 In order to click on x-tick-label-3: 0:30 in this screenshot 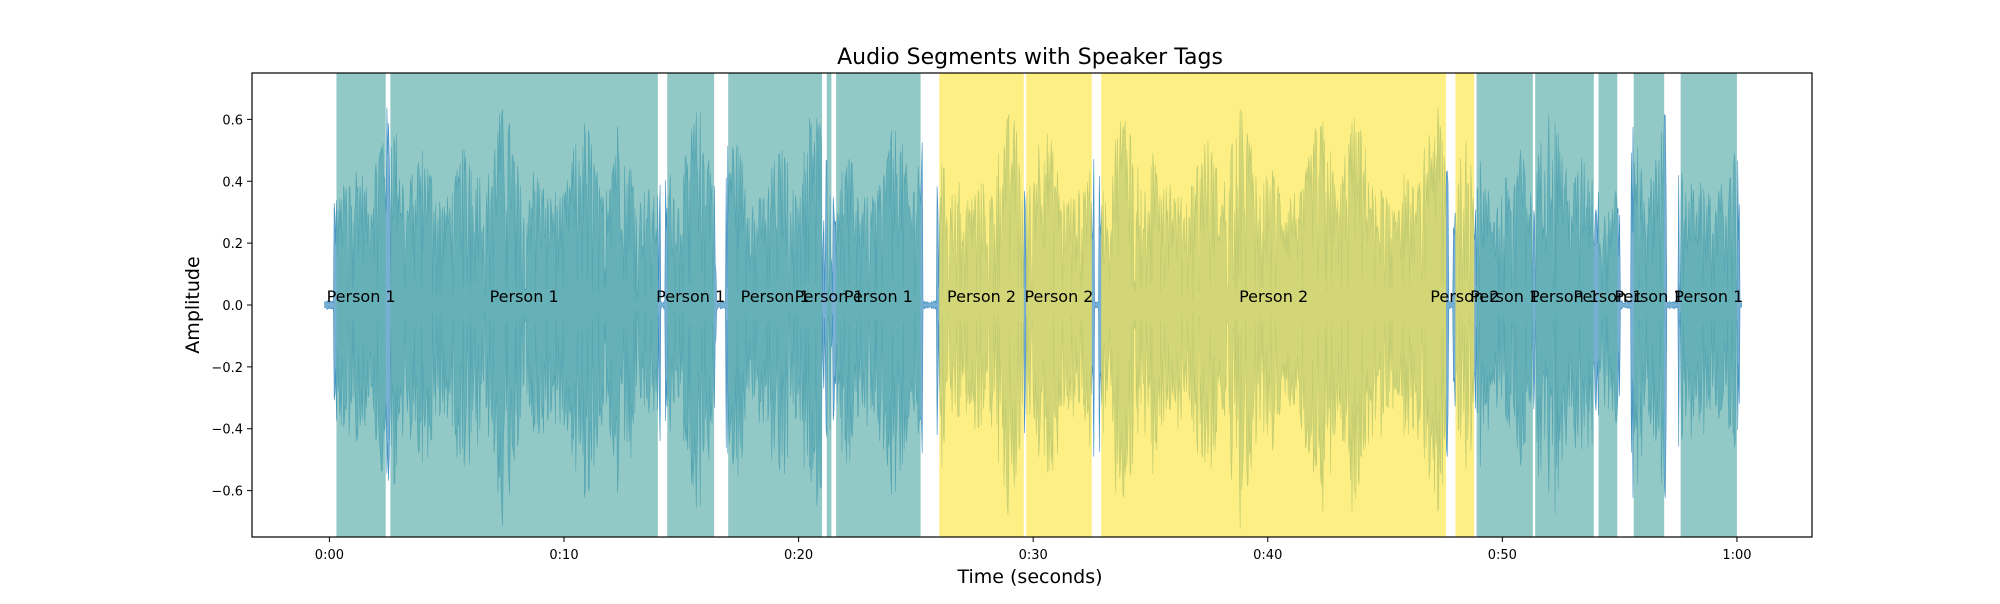, I will do `click(1033, 555)`.